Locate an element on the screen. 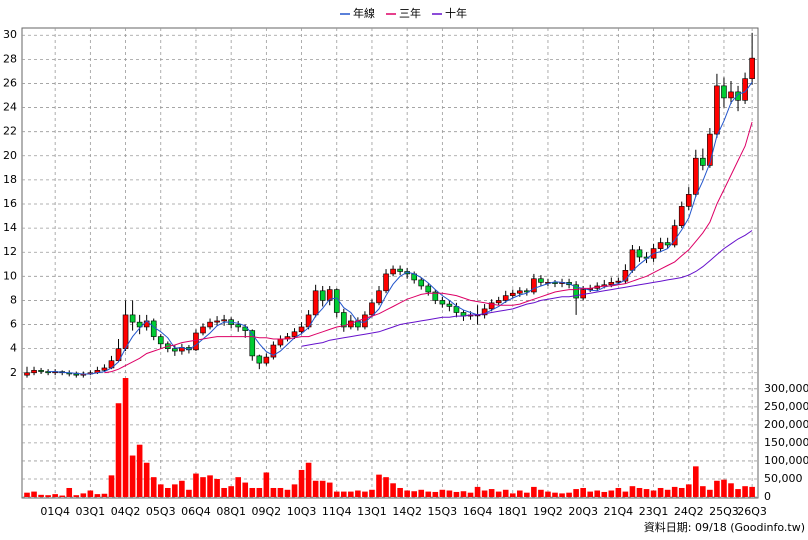  x-tick-label: 05Q3 is located at coordinates (161, 511).